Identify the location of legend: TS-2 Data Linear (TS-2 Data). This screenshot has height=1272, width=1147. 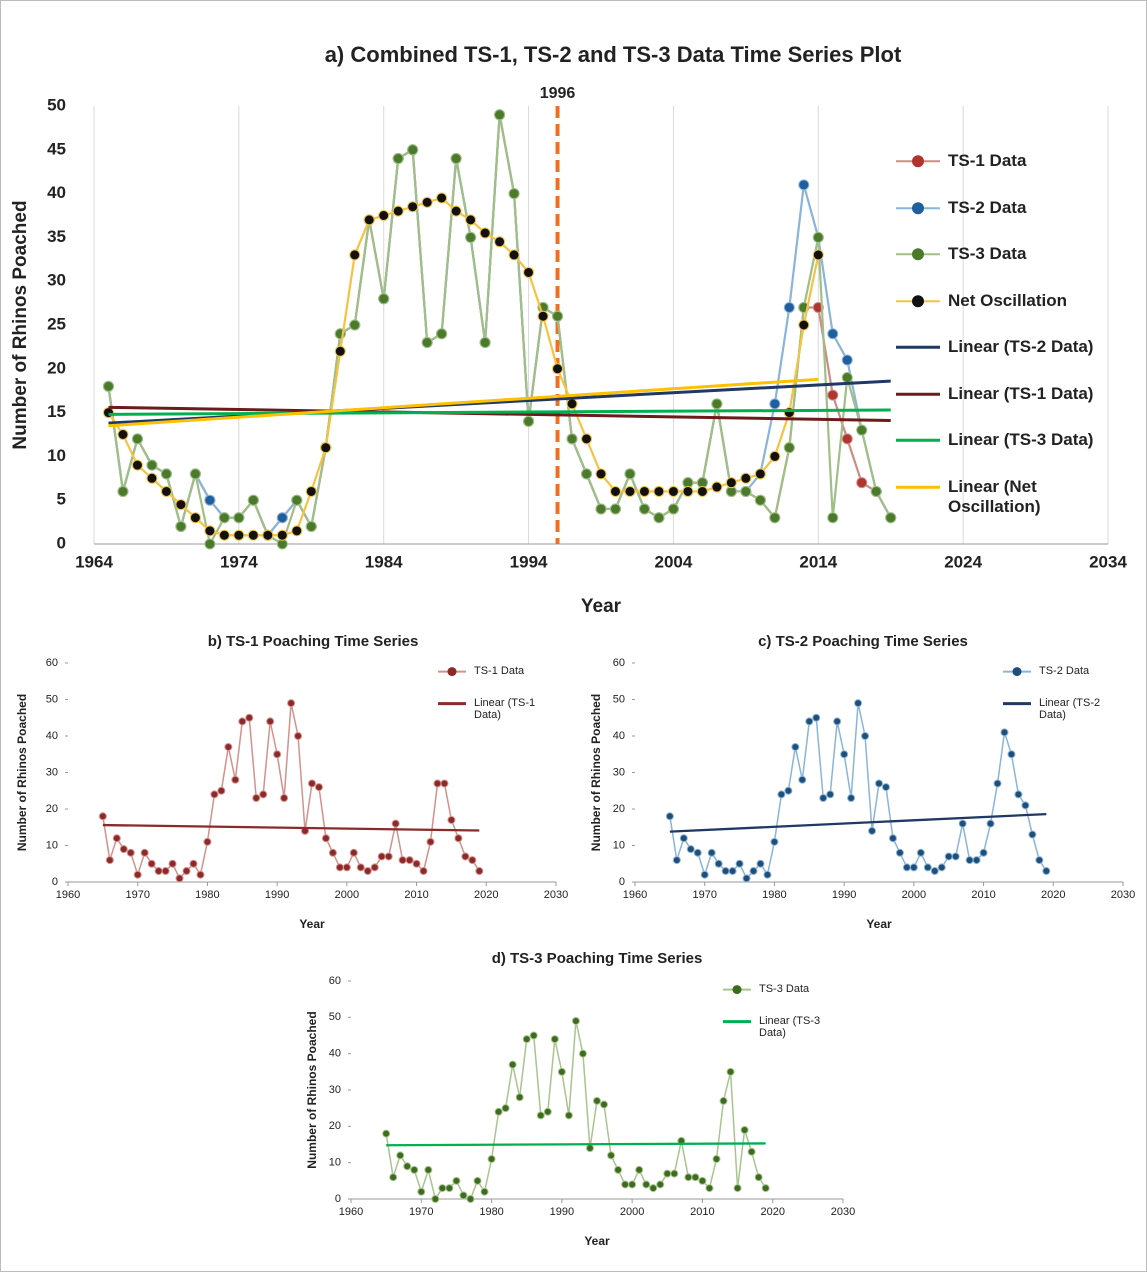
(1063, 697).